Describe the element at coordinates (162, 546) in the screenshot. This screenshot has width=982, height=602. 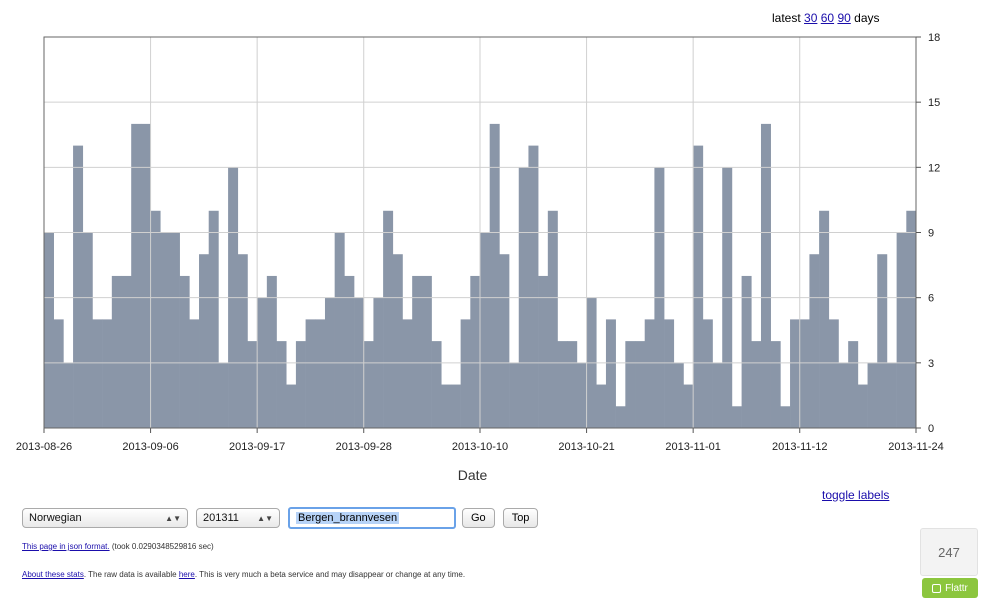
I see `timing-text: (took 0.0290348529816 sec)` at that location.